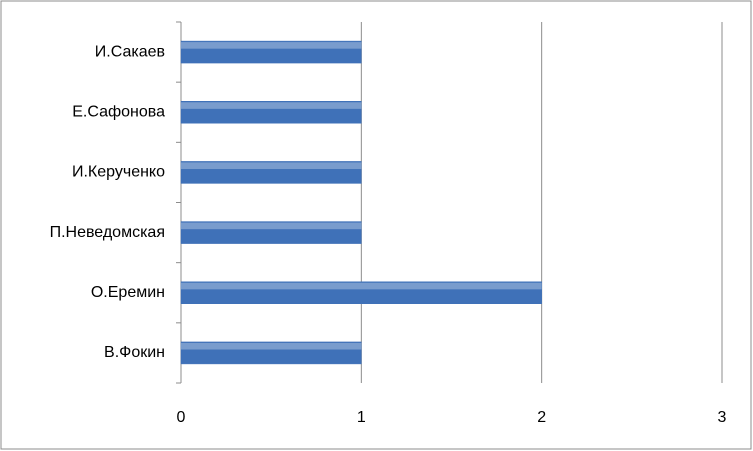 The height and width of the screenshot is (451, 753). I want to click on y-tick-label: О.Еремин, so click(128, 292).